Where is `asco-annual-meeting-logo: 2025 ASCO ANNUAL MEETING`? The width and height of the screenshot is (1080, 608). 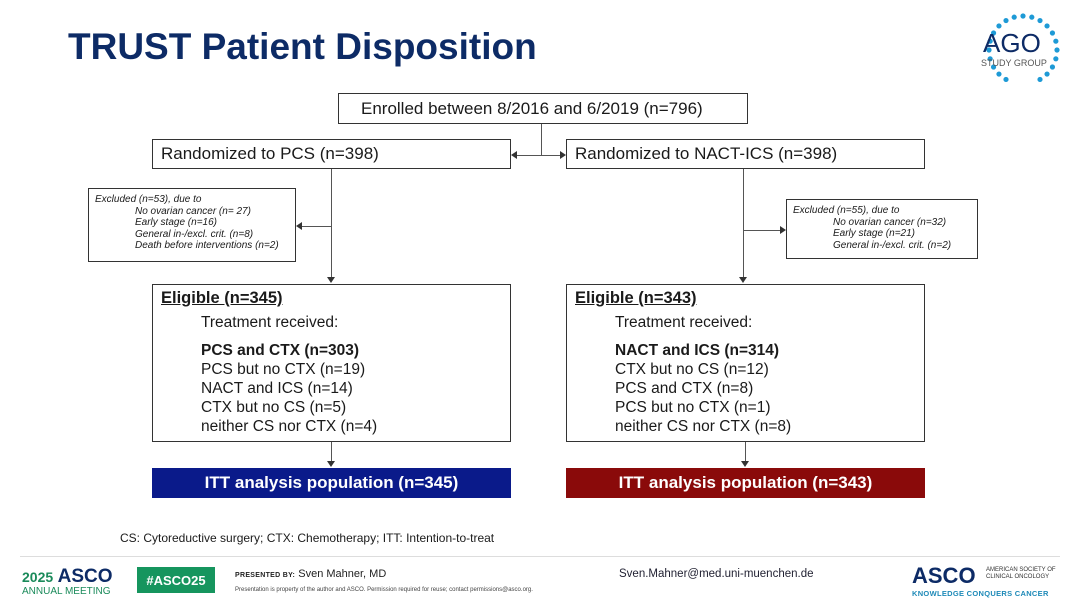 asco-annual-meeting-logo: 2025 ASCO ANNUAL MEETING is located at coordinates (67, 581).